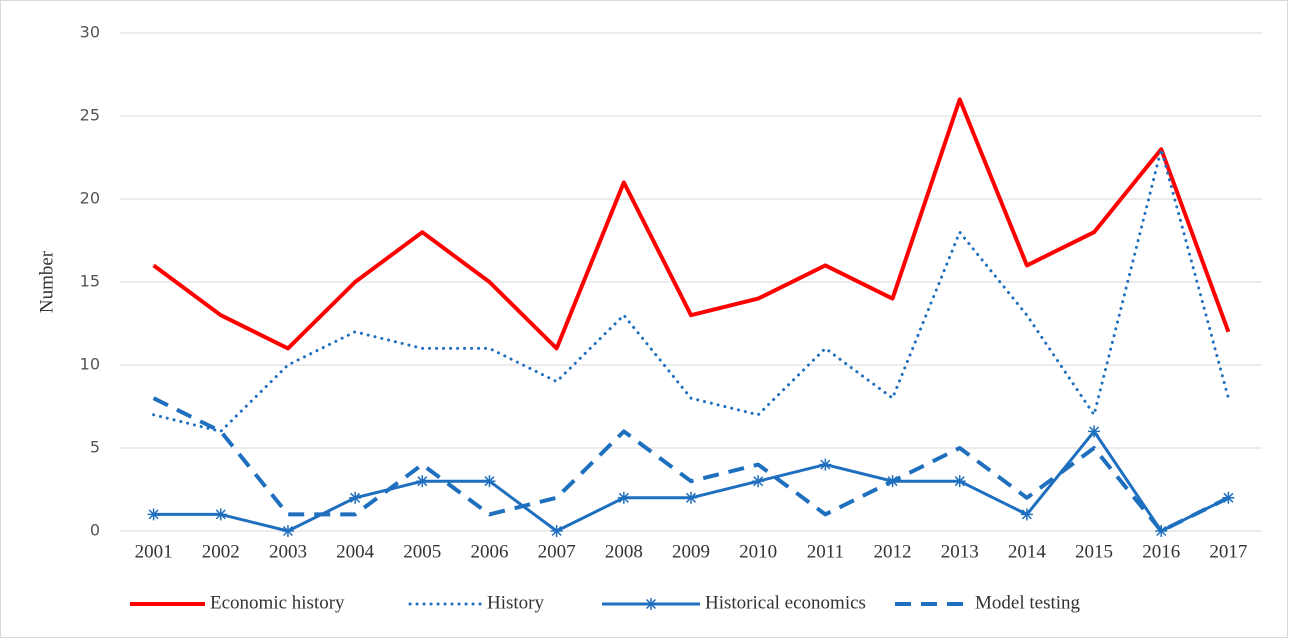  Describe the element at coordinates (825, 551) in the screenshot. I see `x-tick-label: 2011` at that location.